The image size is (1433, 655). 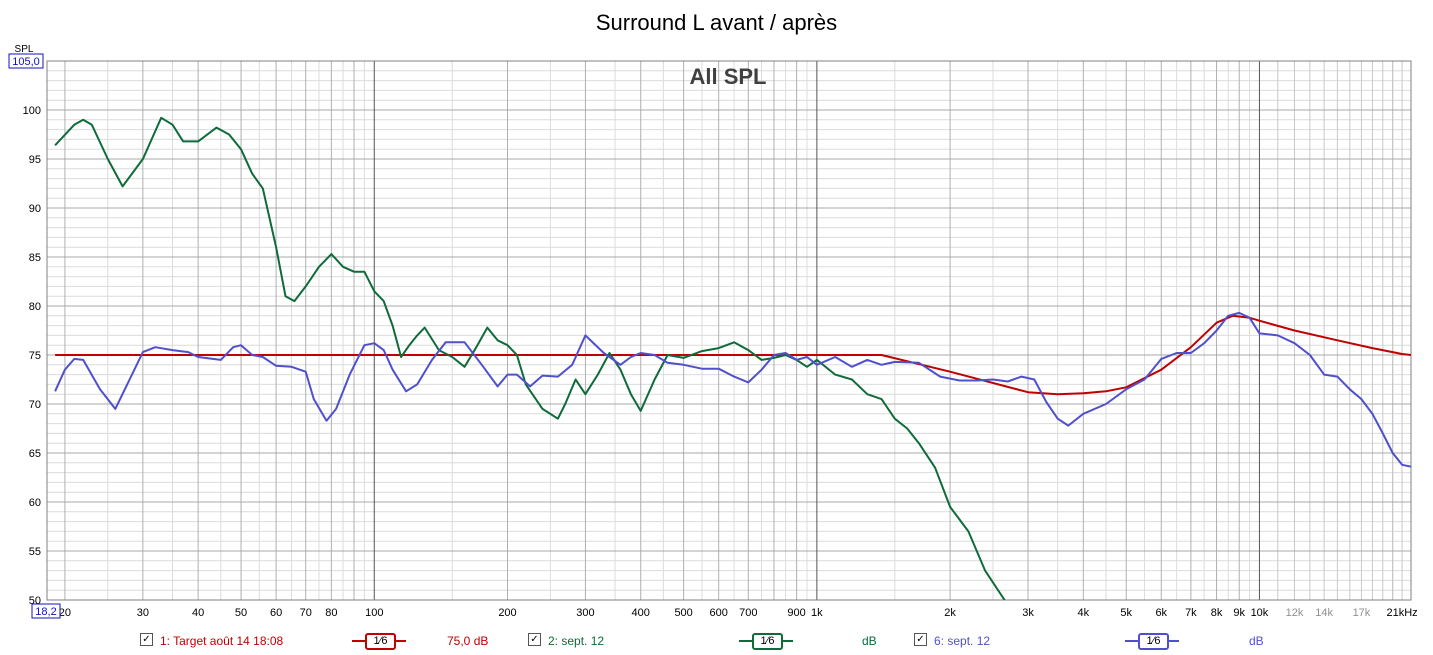 What do you see at coordinates (869, 641) in the screenshot?
I see `legend-value-sept12-a: dB` at bounding box center [869, 641].